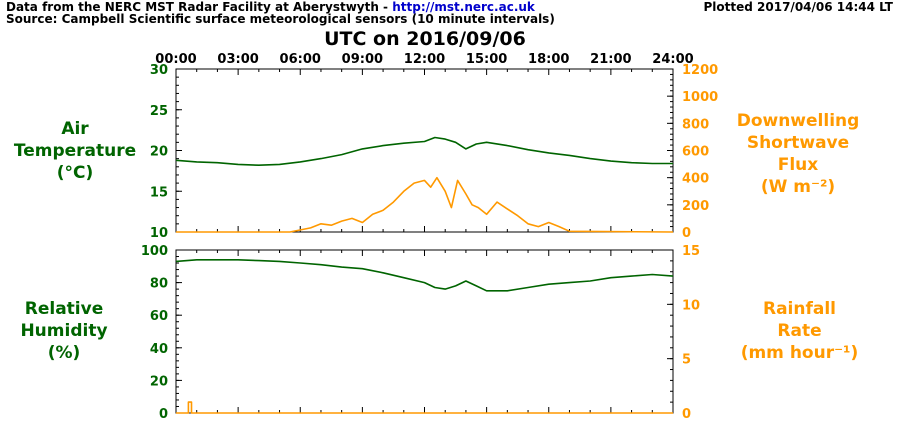 The width and height of the screenshot is (900, 422). I want to click on chart-title: UTC on 2016/09/06, so click(425, 39).